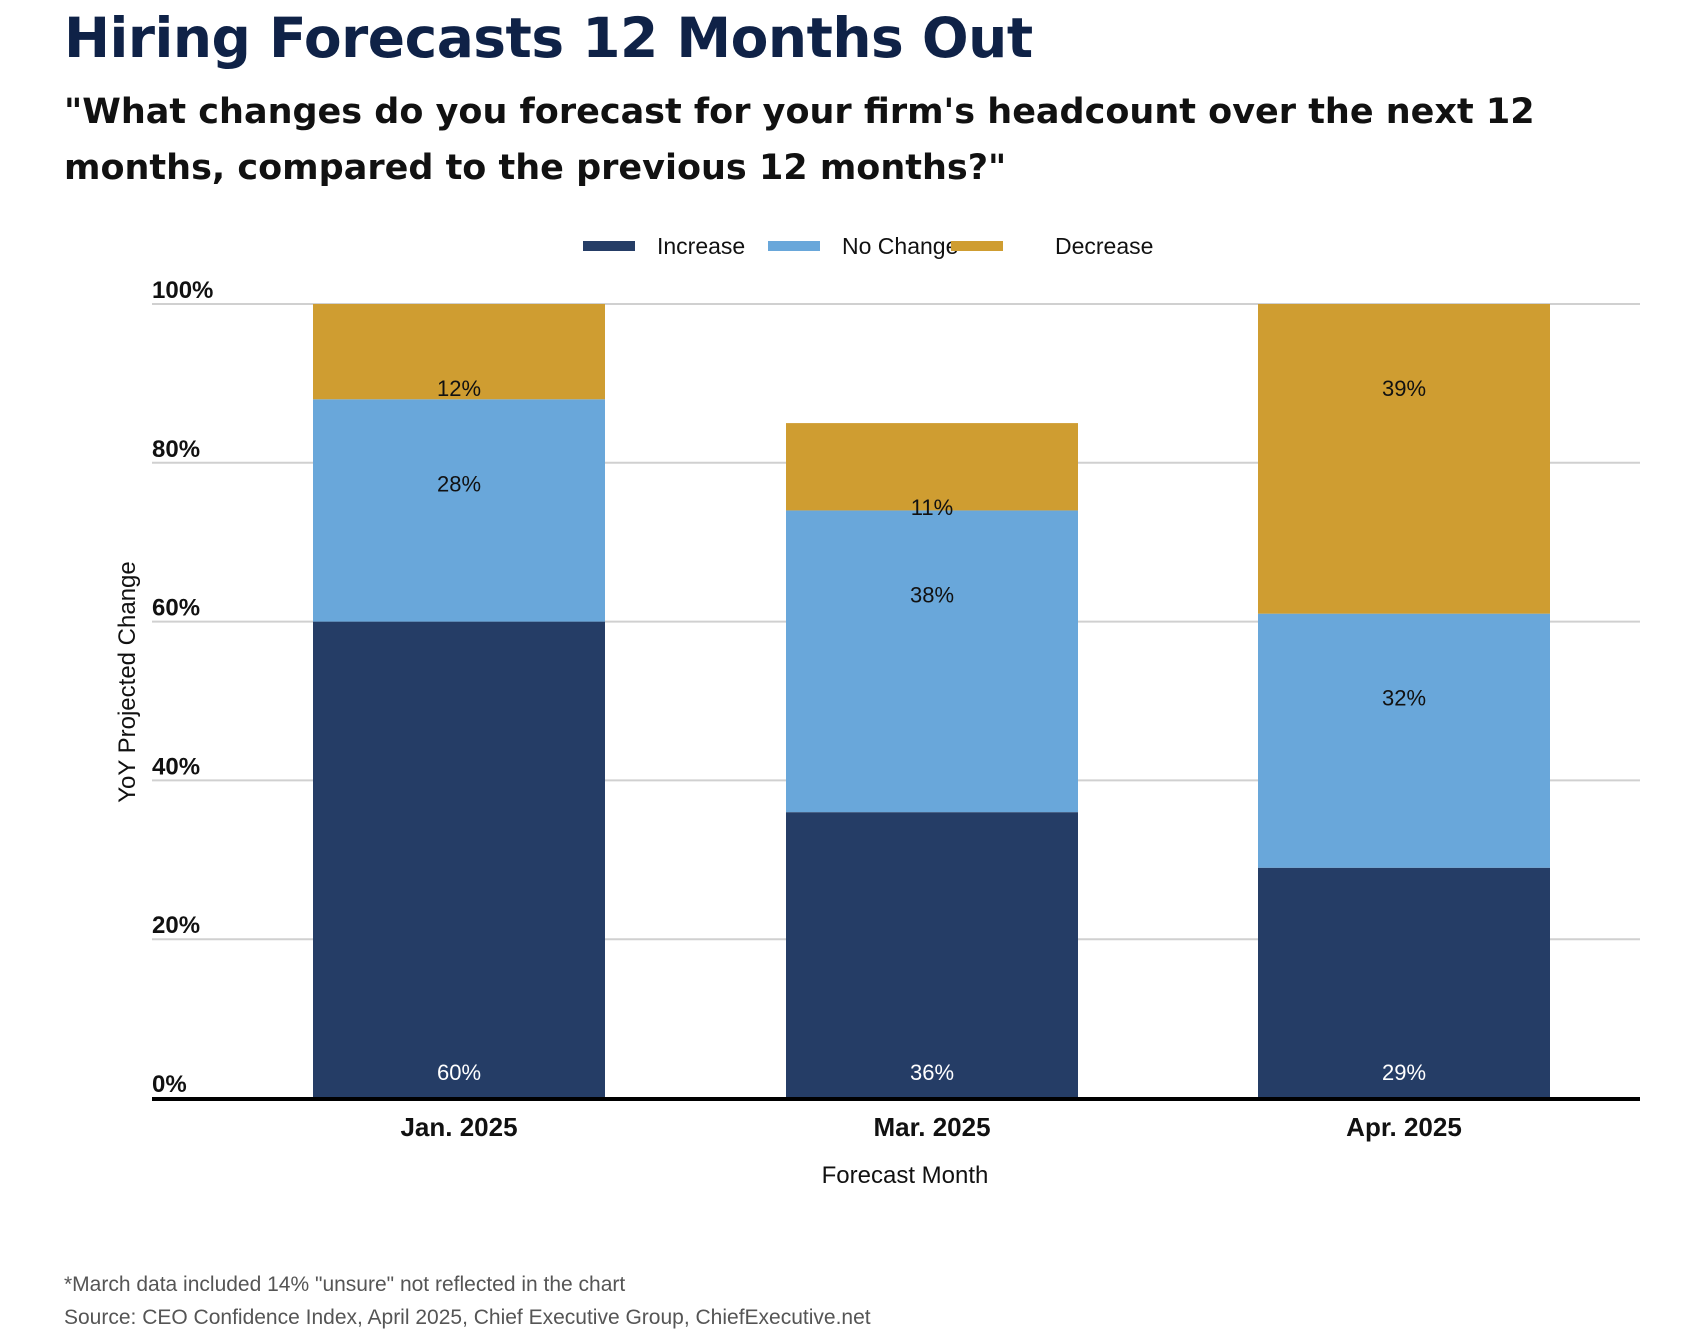 This screenshot has width=1707, height=1338. I want to click on data-label: 39%, so click(1404, 388).